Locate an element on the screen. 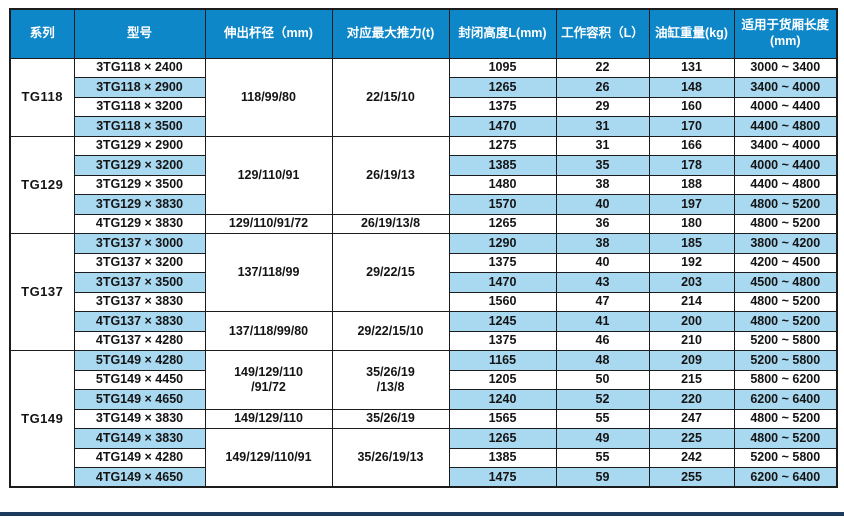 The width and height of the screenshot is (844, 521). table-row: 5TG149 × 4450 1205 50 215 5800 ~ 6200 is located at coordinates (424, 379).